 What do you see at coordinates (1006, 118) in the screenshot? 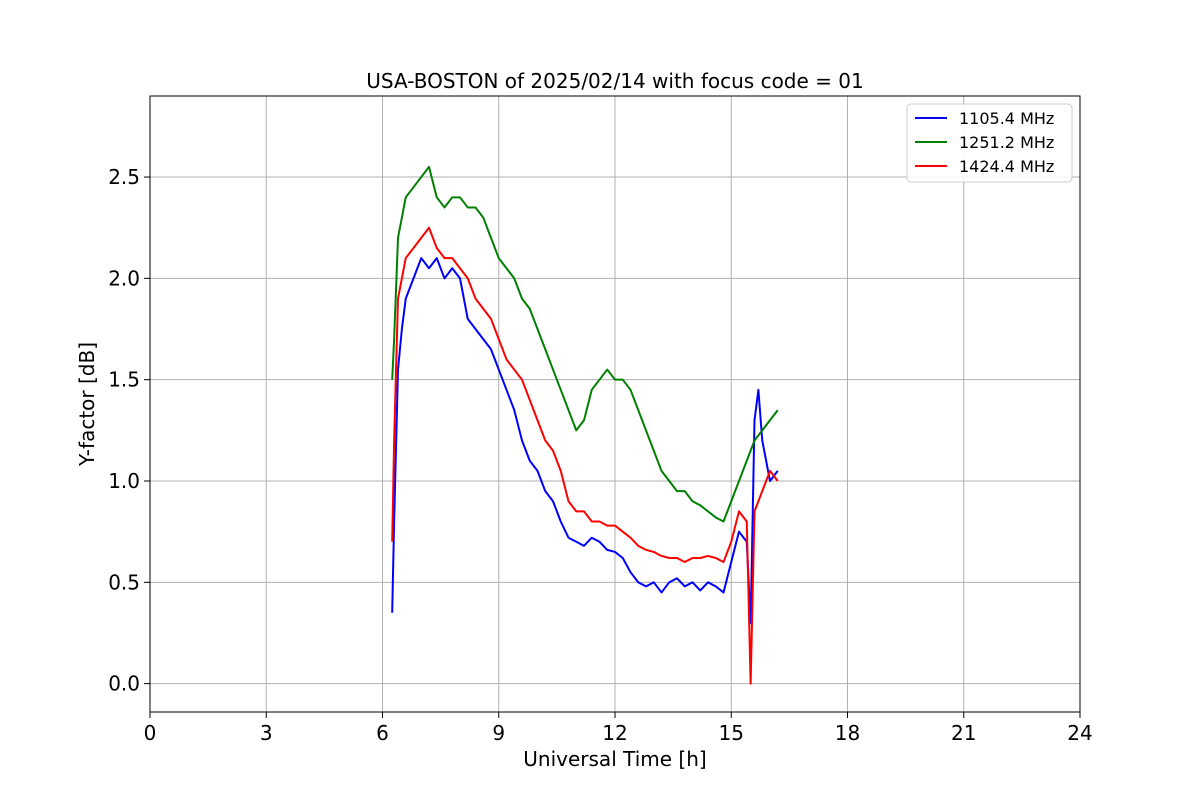
I see `legend-label: 1105.4 MHz` at bounding box center [1006, 118].